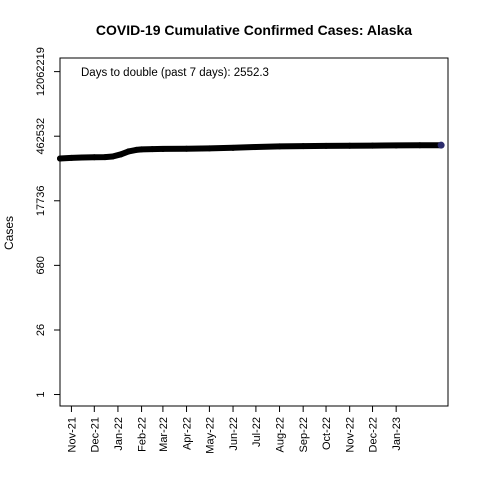  I want to click on y-tick-label: 1, so click(41, 394).